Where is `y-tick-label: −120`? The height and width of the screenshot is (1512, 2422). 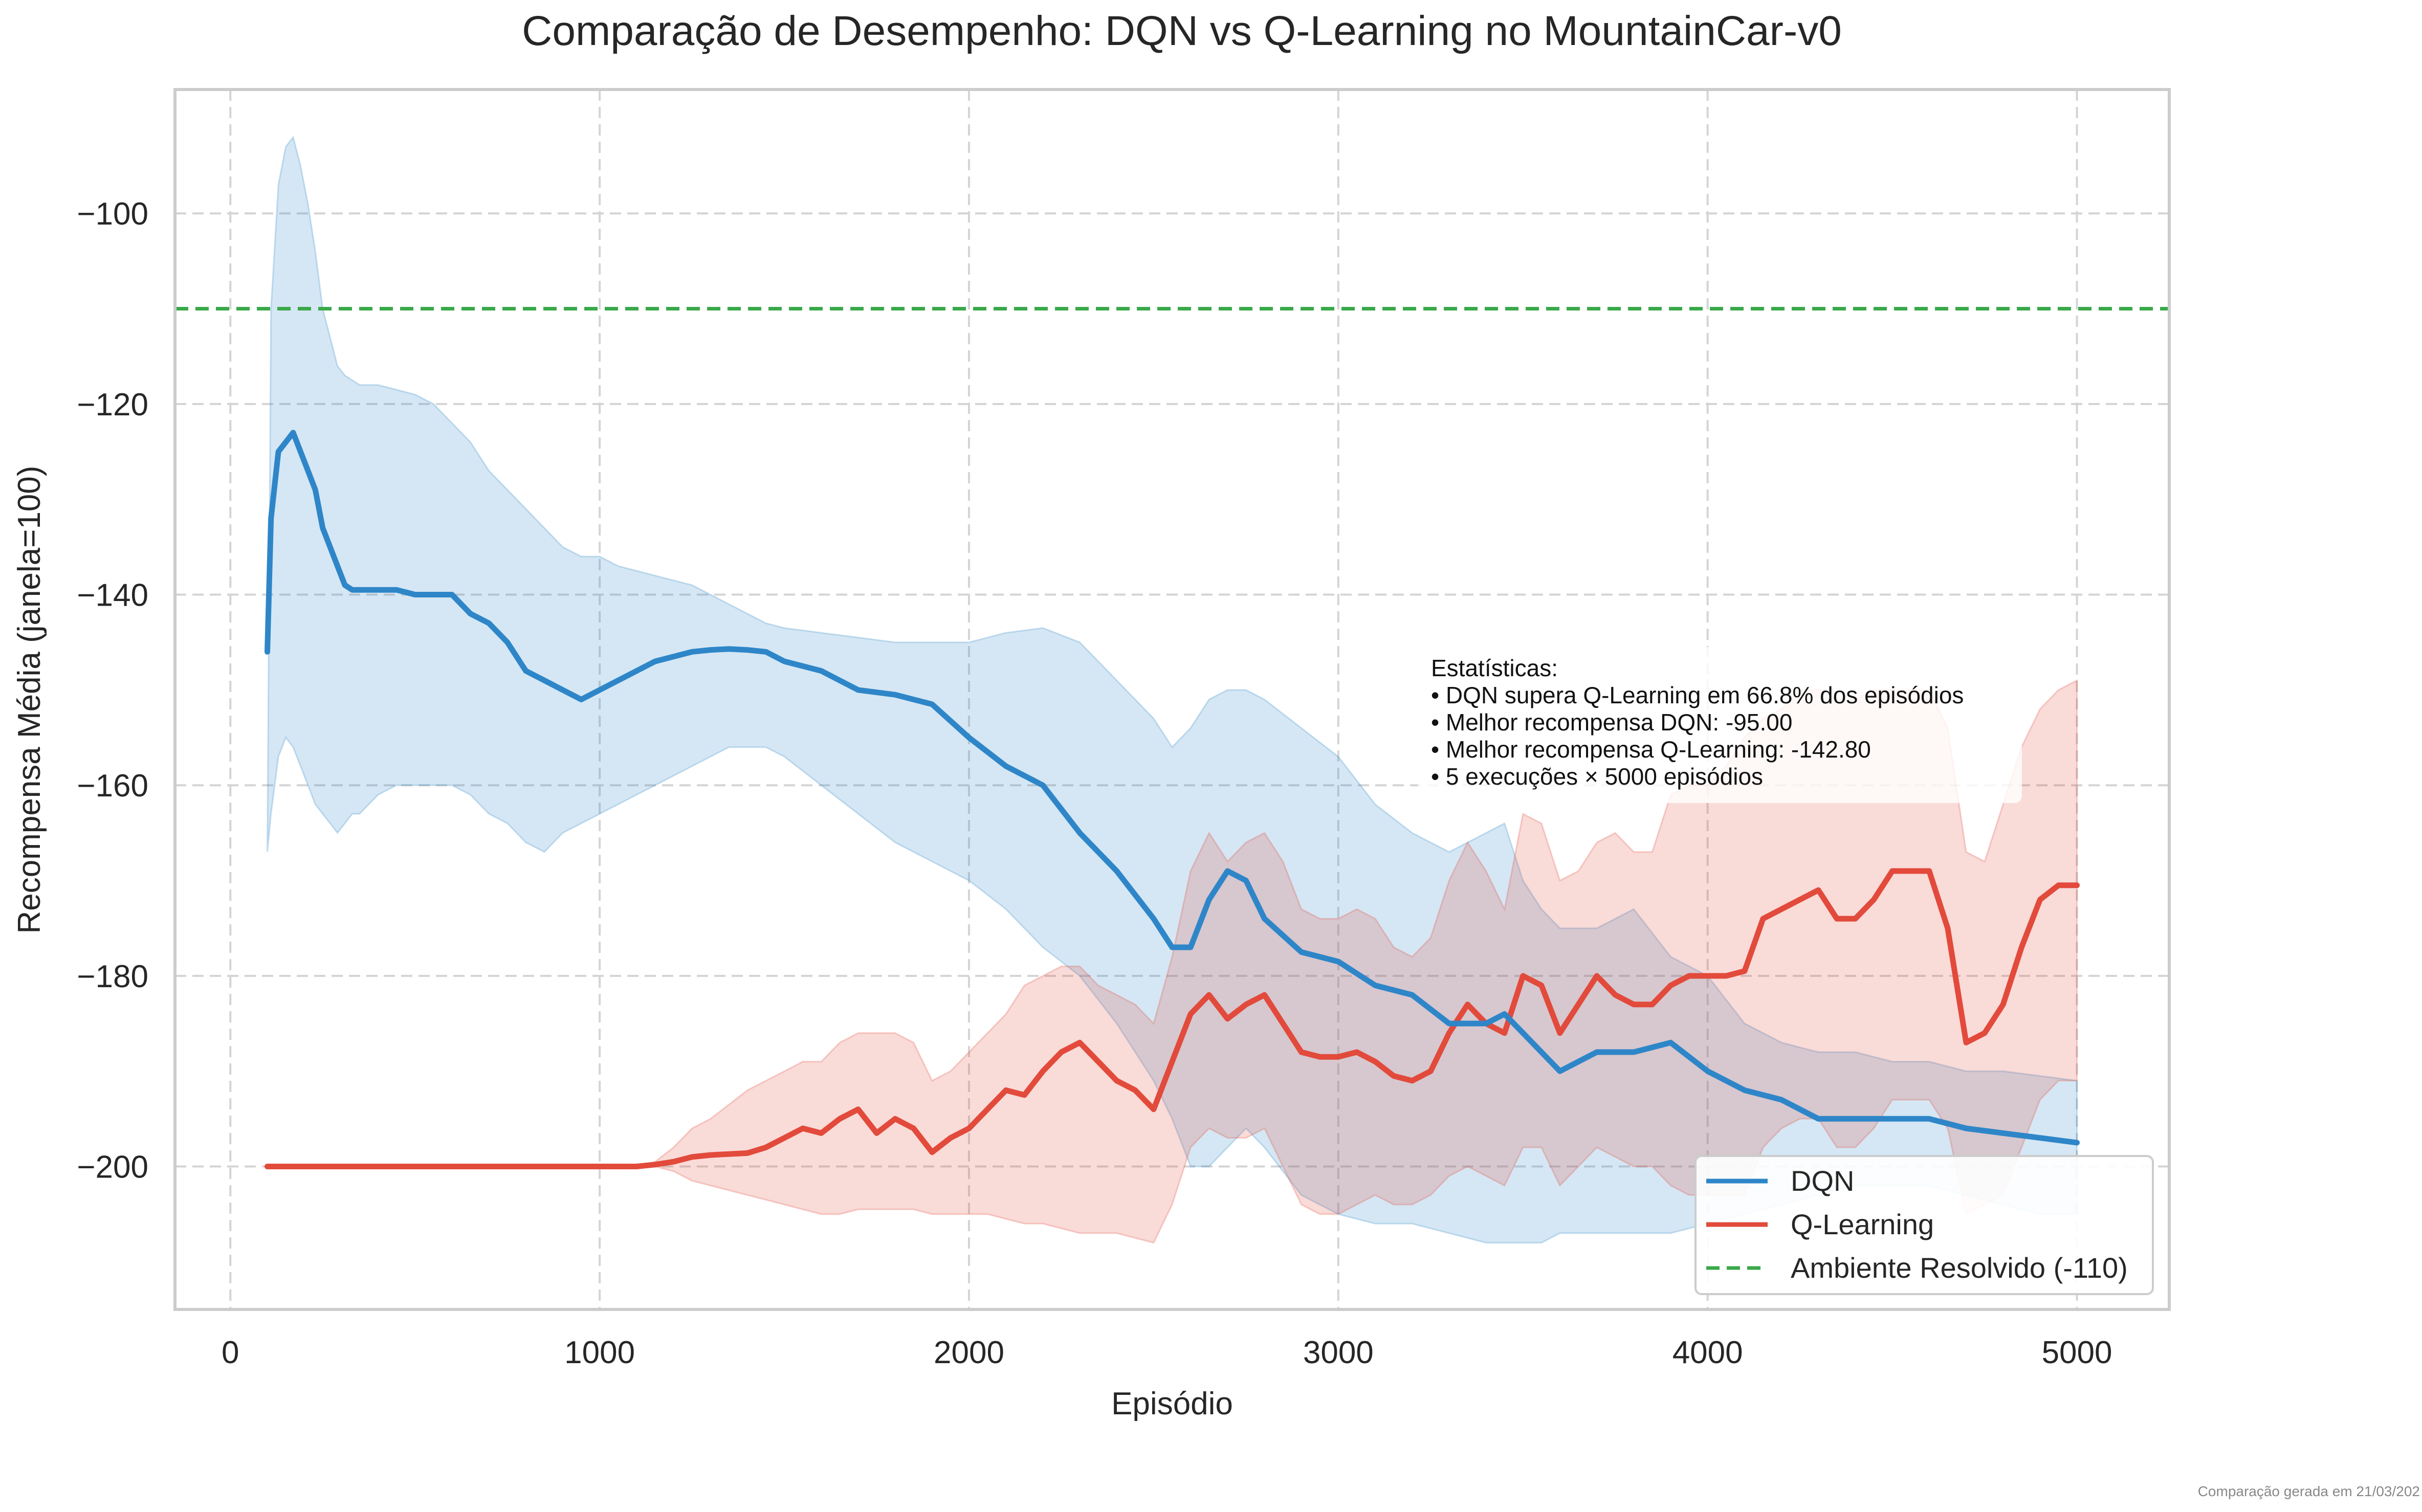
y-tick-label: −120 is located at coordinates (112, 405).